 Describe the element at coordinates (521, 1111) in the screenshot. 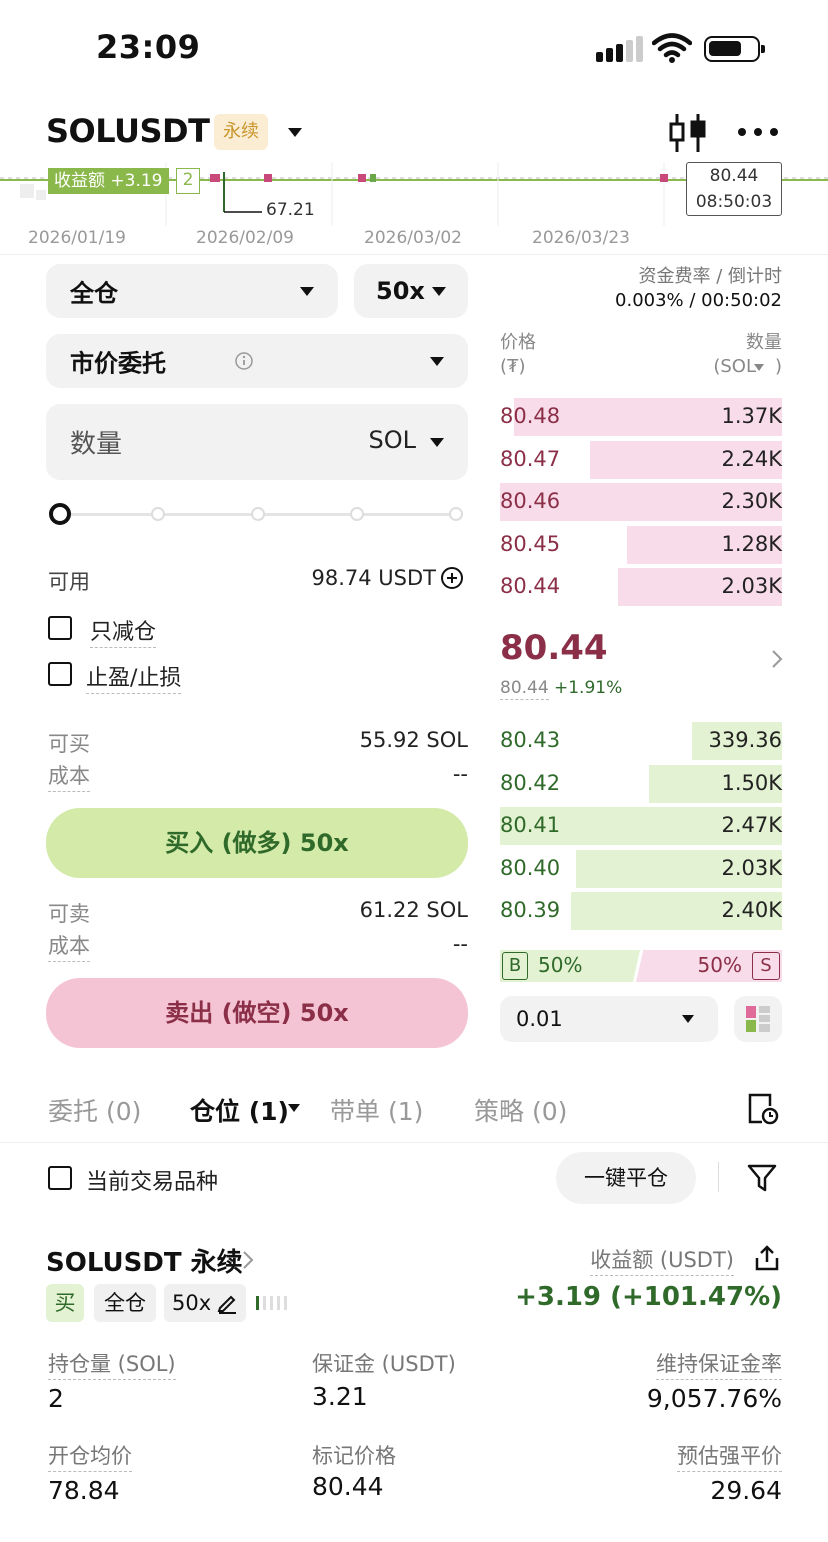

I see `tab-strategy: 策略 (0)` at that location.